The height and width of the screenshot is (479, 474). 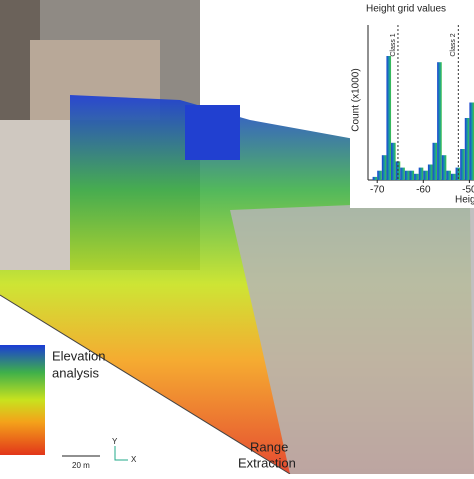 What do you see at coordinates (269, 446) in the screenshot?
I see `label: Range` at bounding box center [269, 446].